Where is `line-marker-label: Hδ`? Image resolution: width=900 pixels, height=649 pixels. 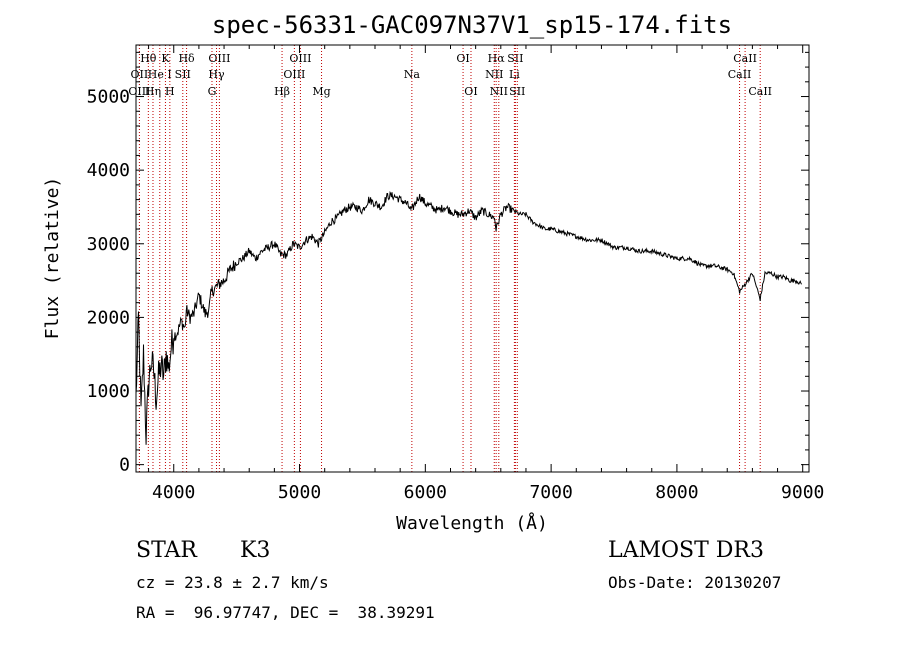 line-marker-label: Hδ is located at coordinates (186, 58).